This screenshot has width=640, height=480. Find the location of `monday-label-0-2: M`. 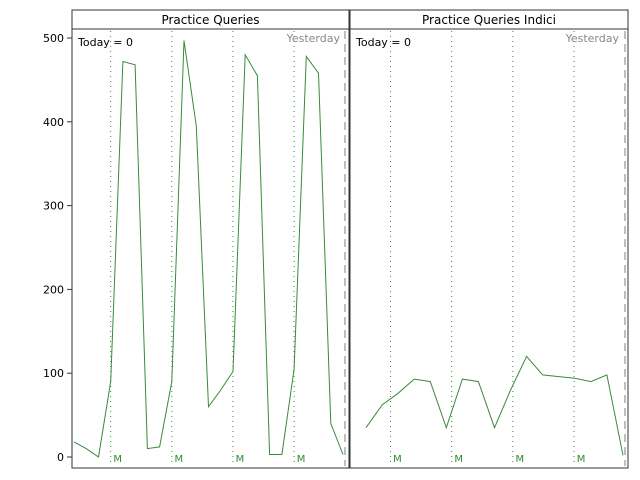

monday-label-0-2: M is located at coordinates (240, 459).